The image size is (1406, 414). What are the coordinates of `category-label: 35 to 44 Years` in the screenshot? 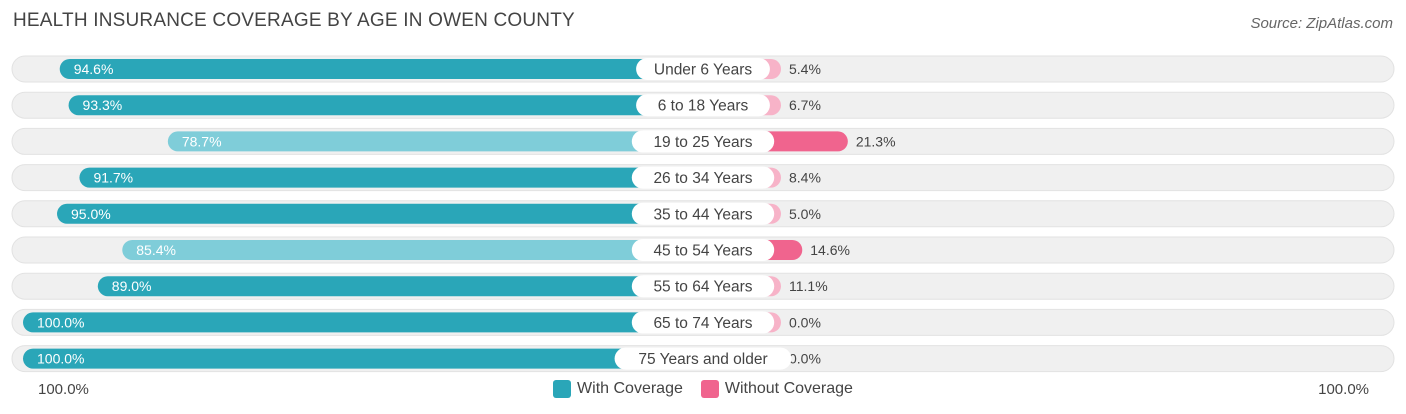 It's located at (702, 214).